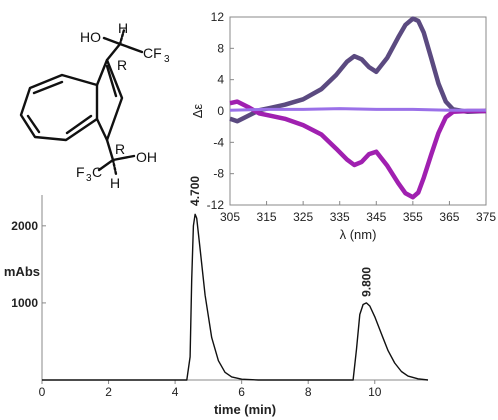  I want to click on hplc-x-tick-label: 8, so click(308, 392).